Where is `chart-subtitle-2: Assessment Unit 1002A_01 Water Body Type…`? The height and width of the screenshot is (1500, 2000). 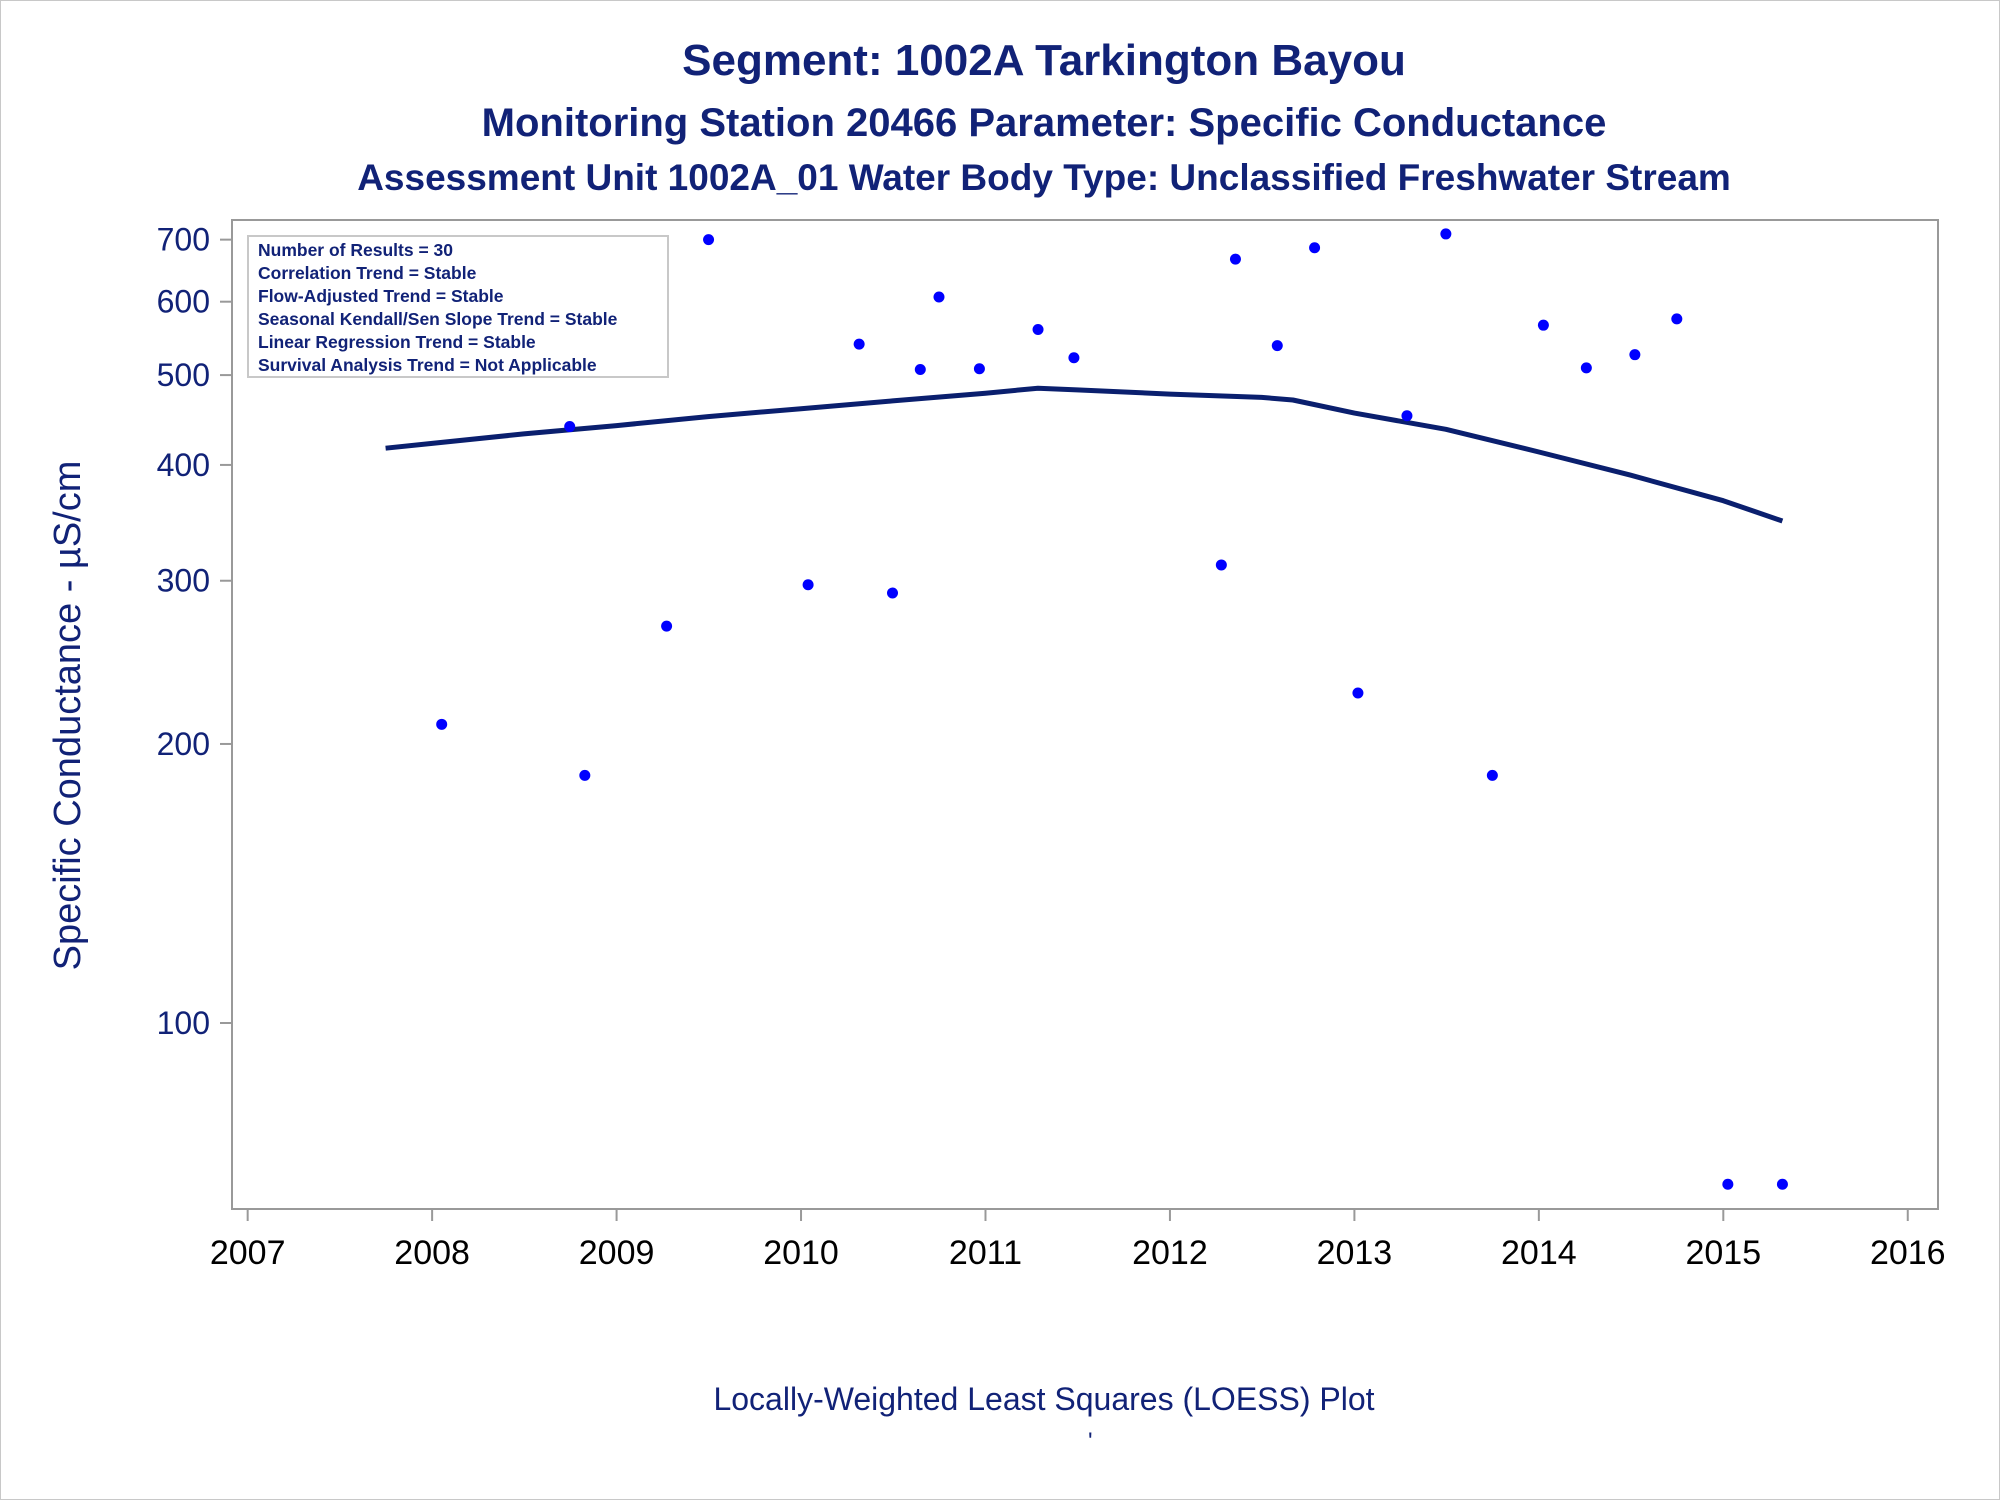
chart-subtitle-2: Assessment Unit 1002A_01 Water Body Type… is located at coordinates (1044, 177).